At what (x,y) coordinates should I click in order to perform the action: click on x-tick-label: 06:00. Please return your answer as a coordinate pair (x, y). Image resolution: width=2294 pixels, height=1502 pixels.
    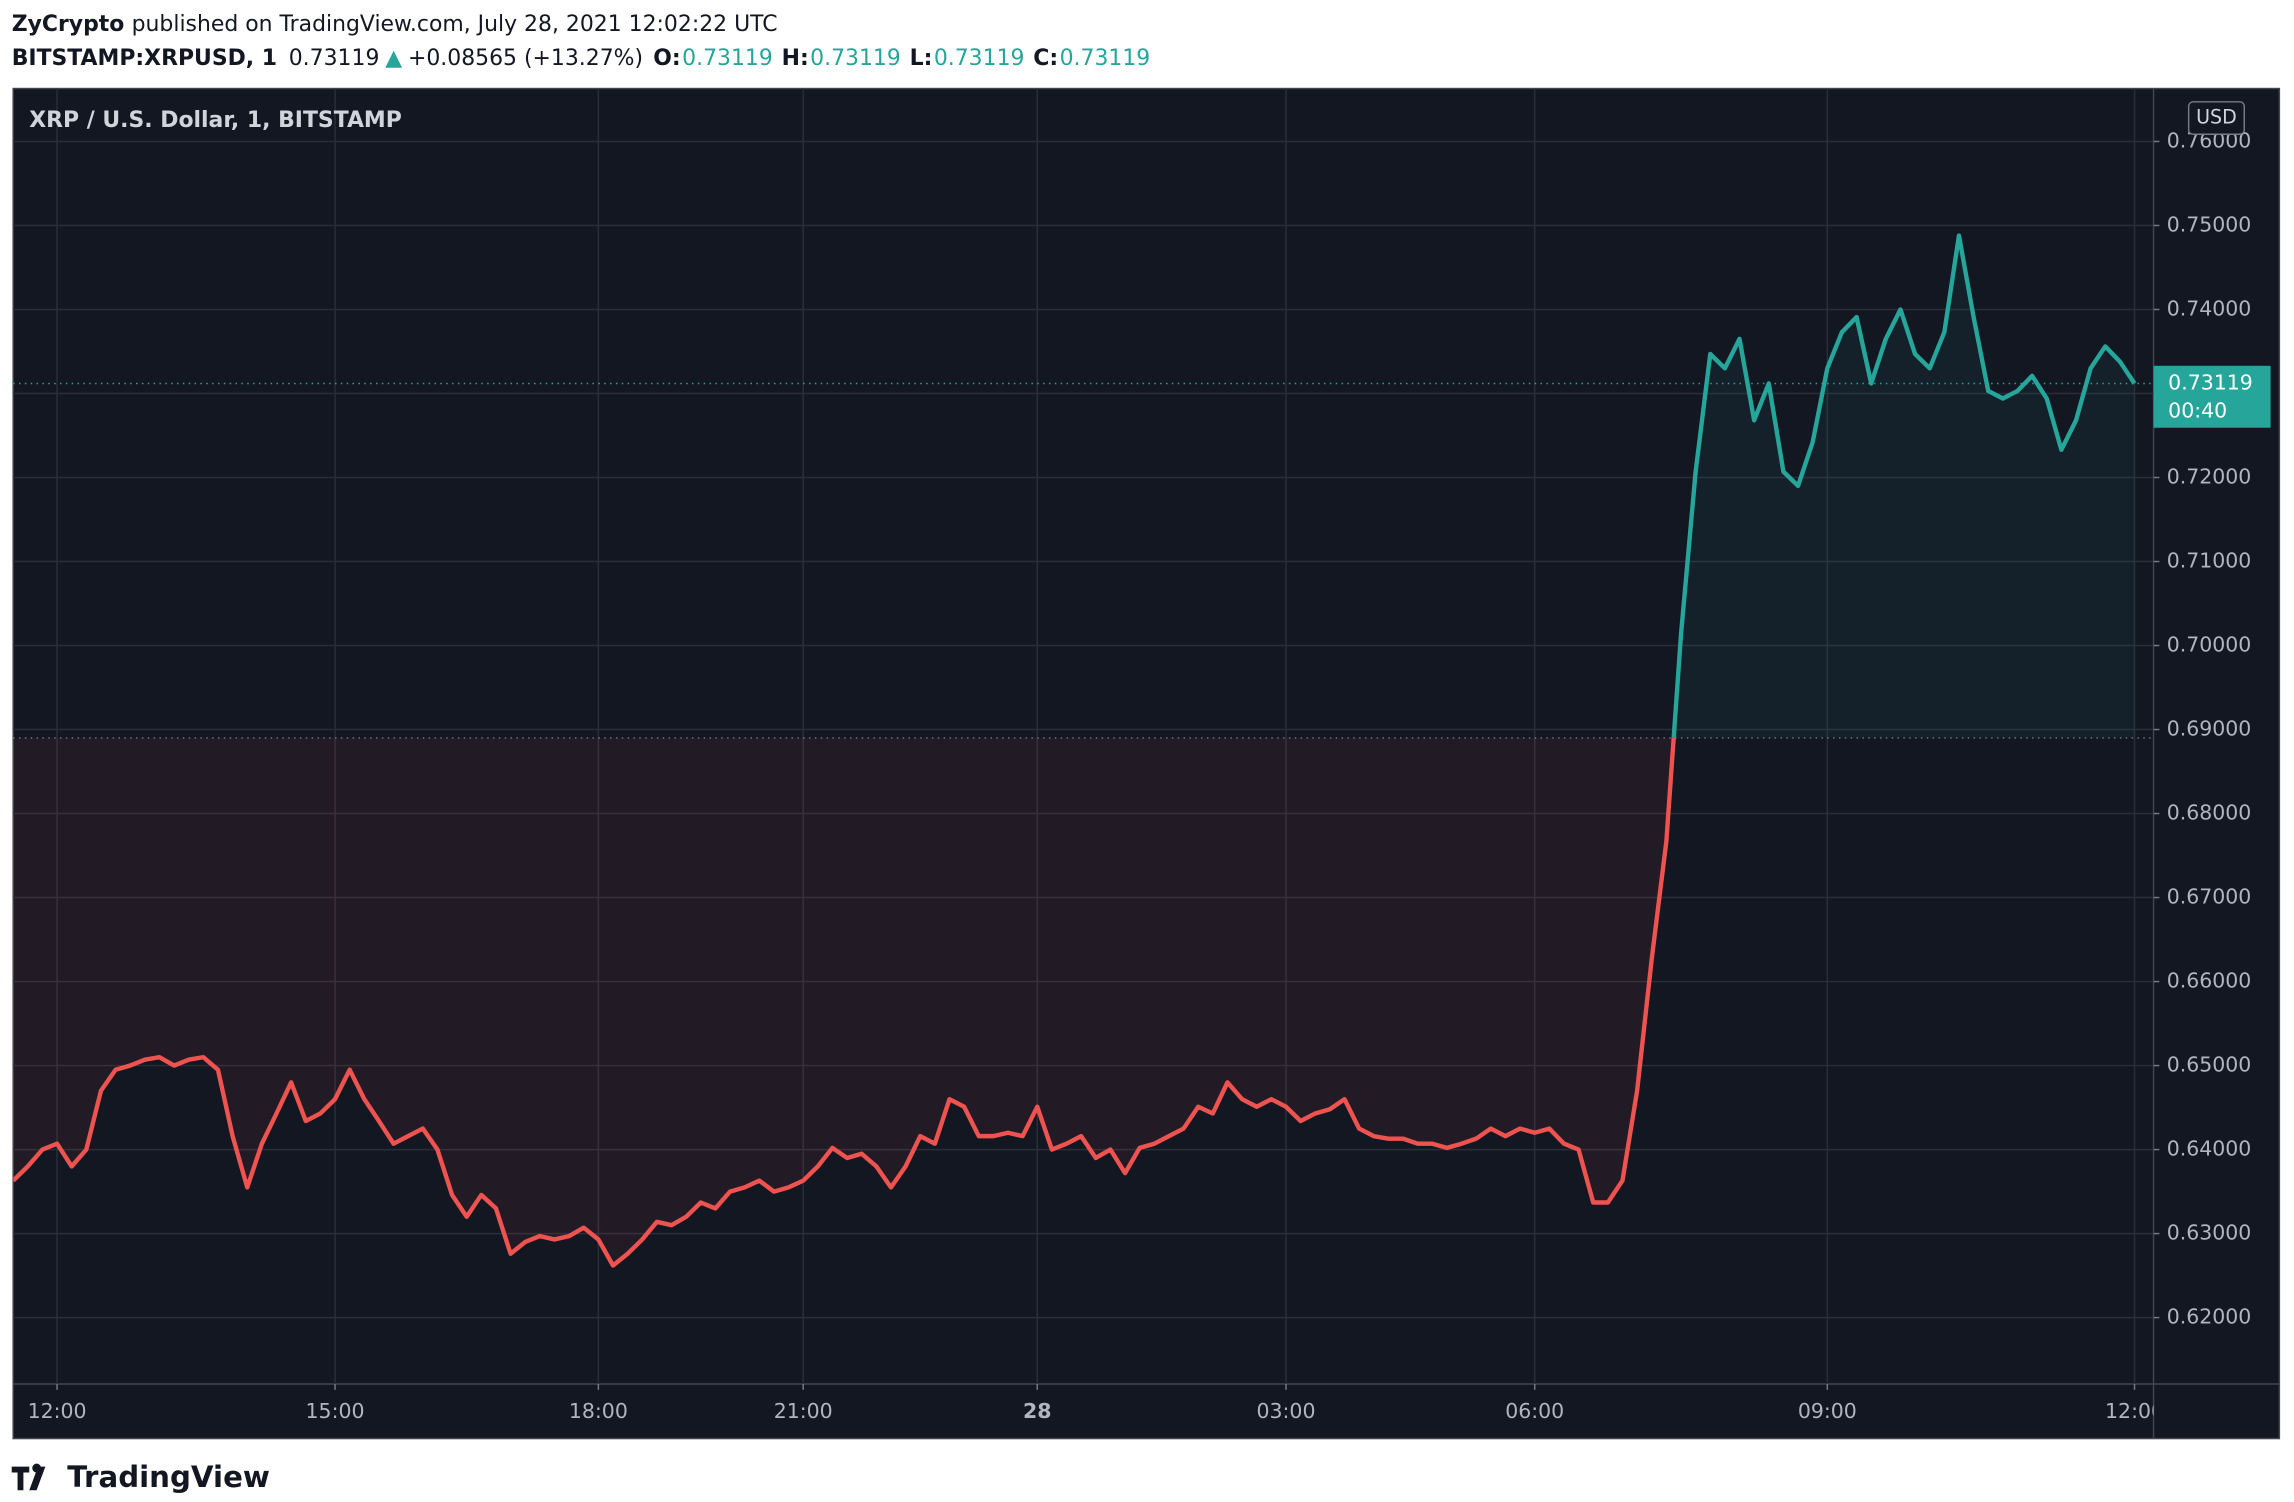
    Looking at the image, I should click on (1534, 1411).